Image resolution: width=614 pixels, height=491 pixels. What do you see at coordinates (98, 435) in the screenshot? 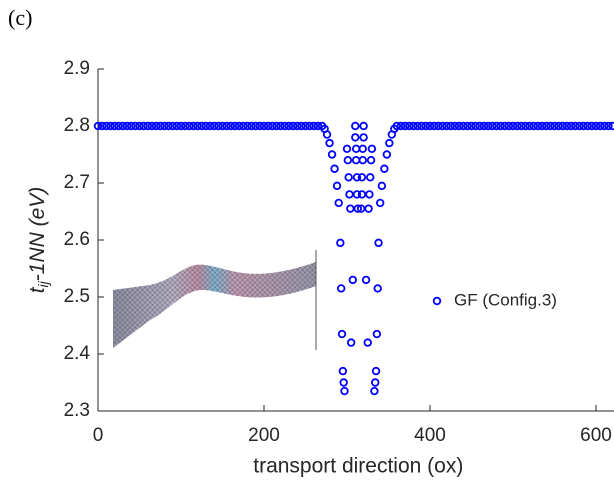
I see `x-tick-label: 0` at bounding box center [98, 435].